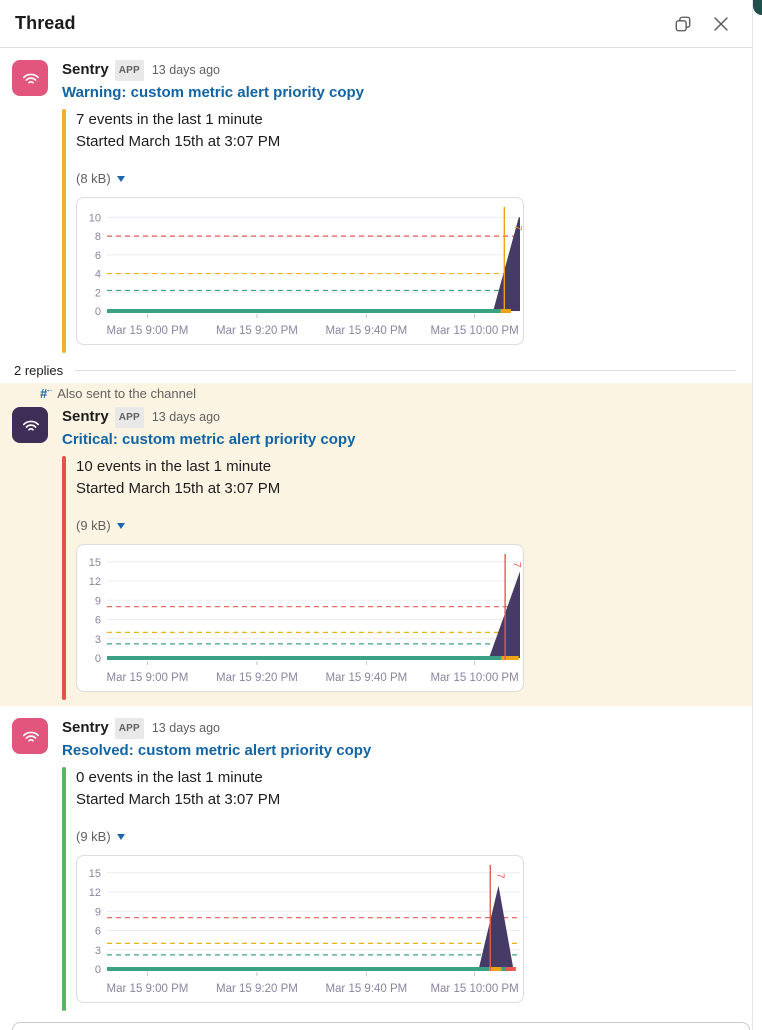 This screenshot has width=762, height=1030. Describe the element at coordinates (98, 237) in the screenshot. I see `svg-text: 8` at that location.